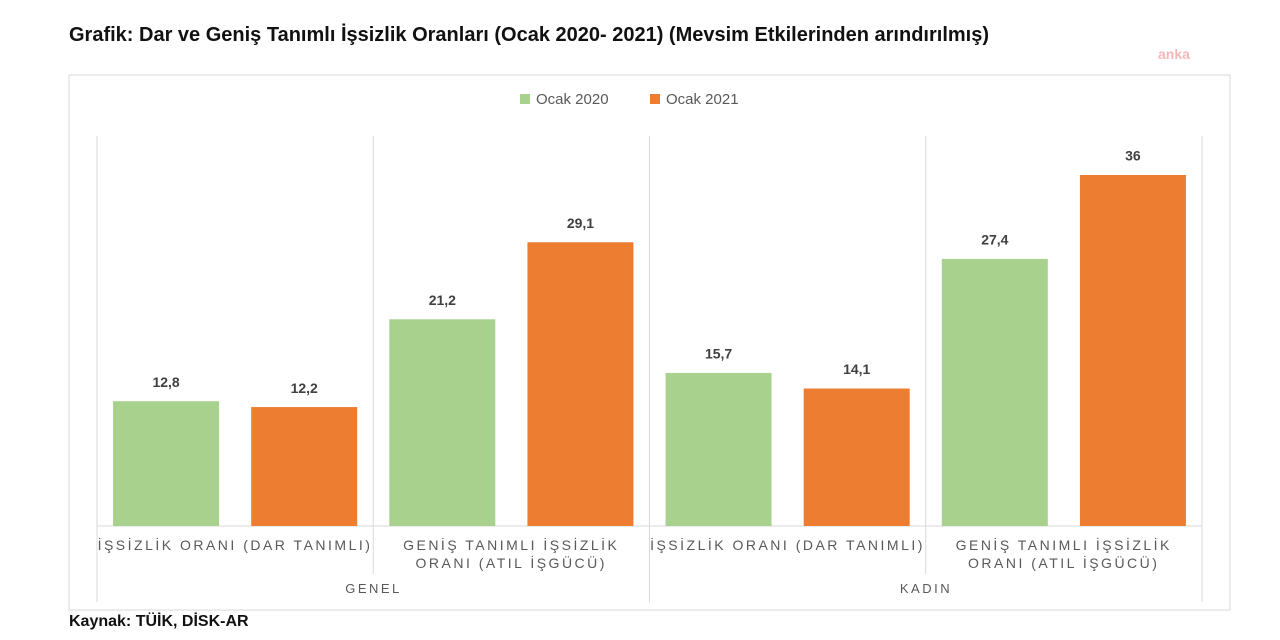  What do you see at coordinates (442, 300) in the screenshot?
I see `value-label: 21,2` at bounding box center [442, 300].